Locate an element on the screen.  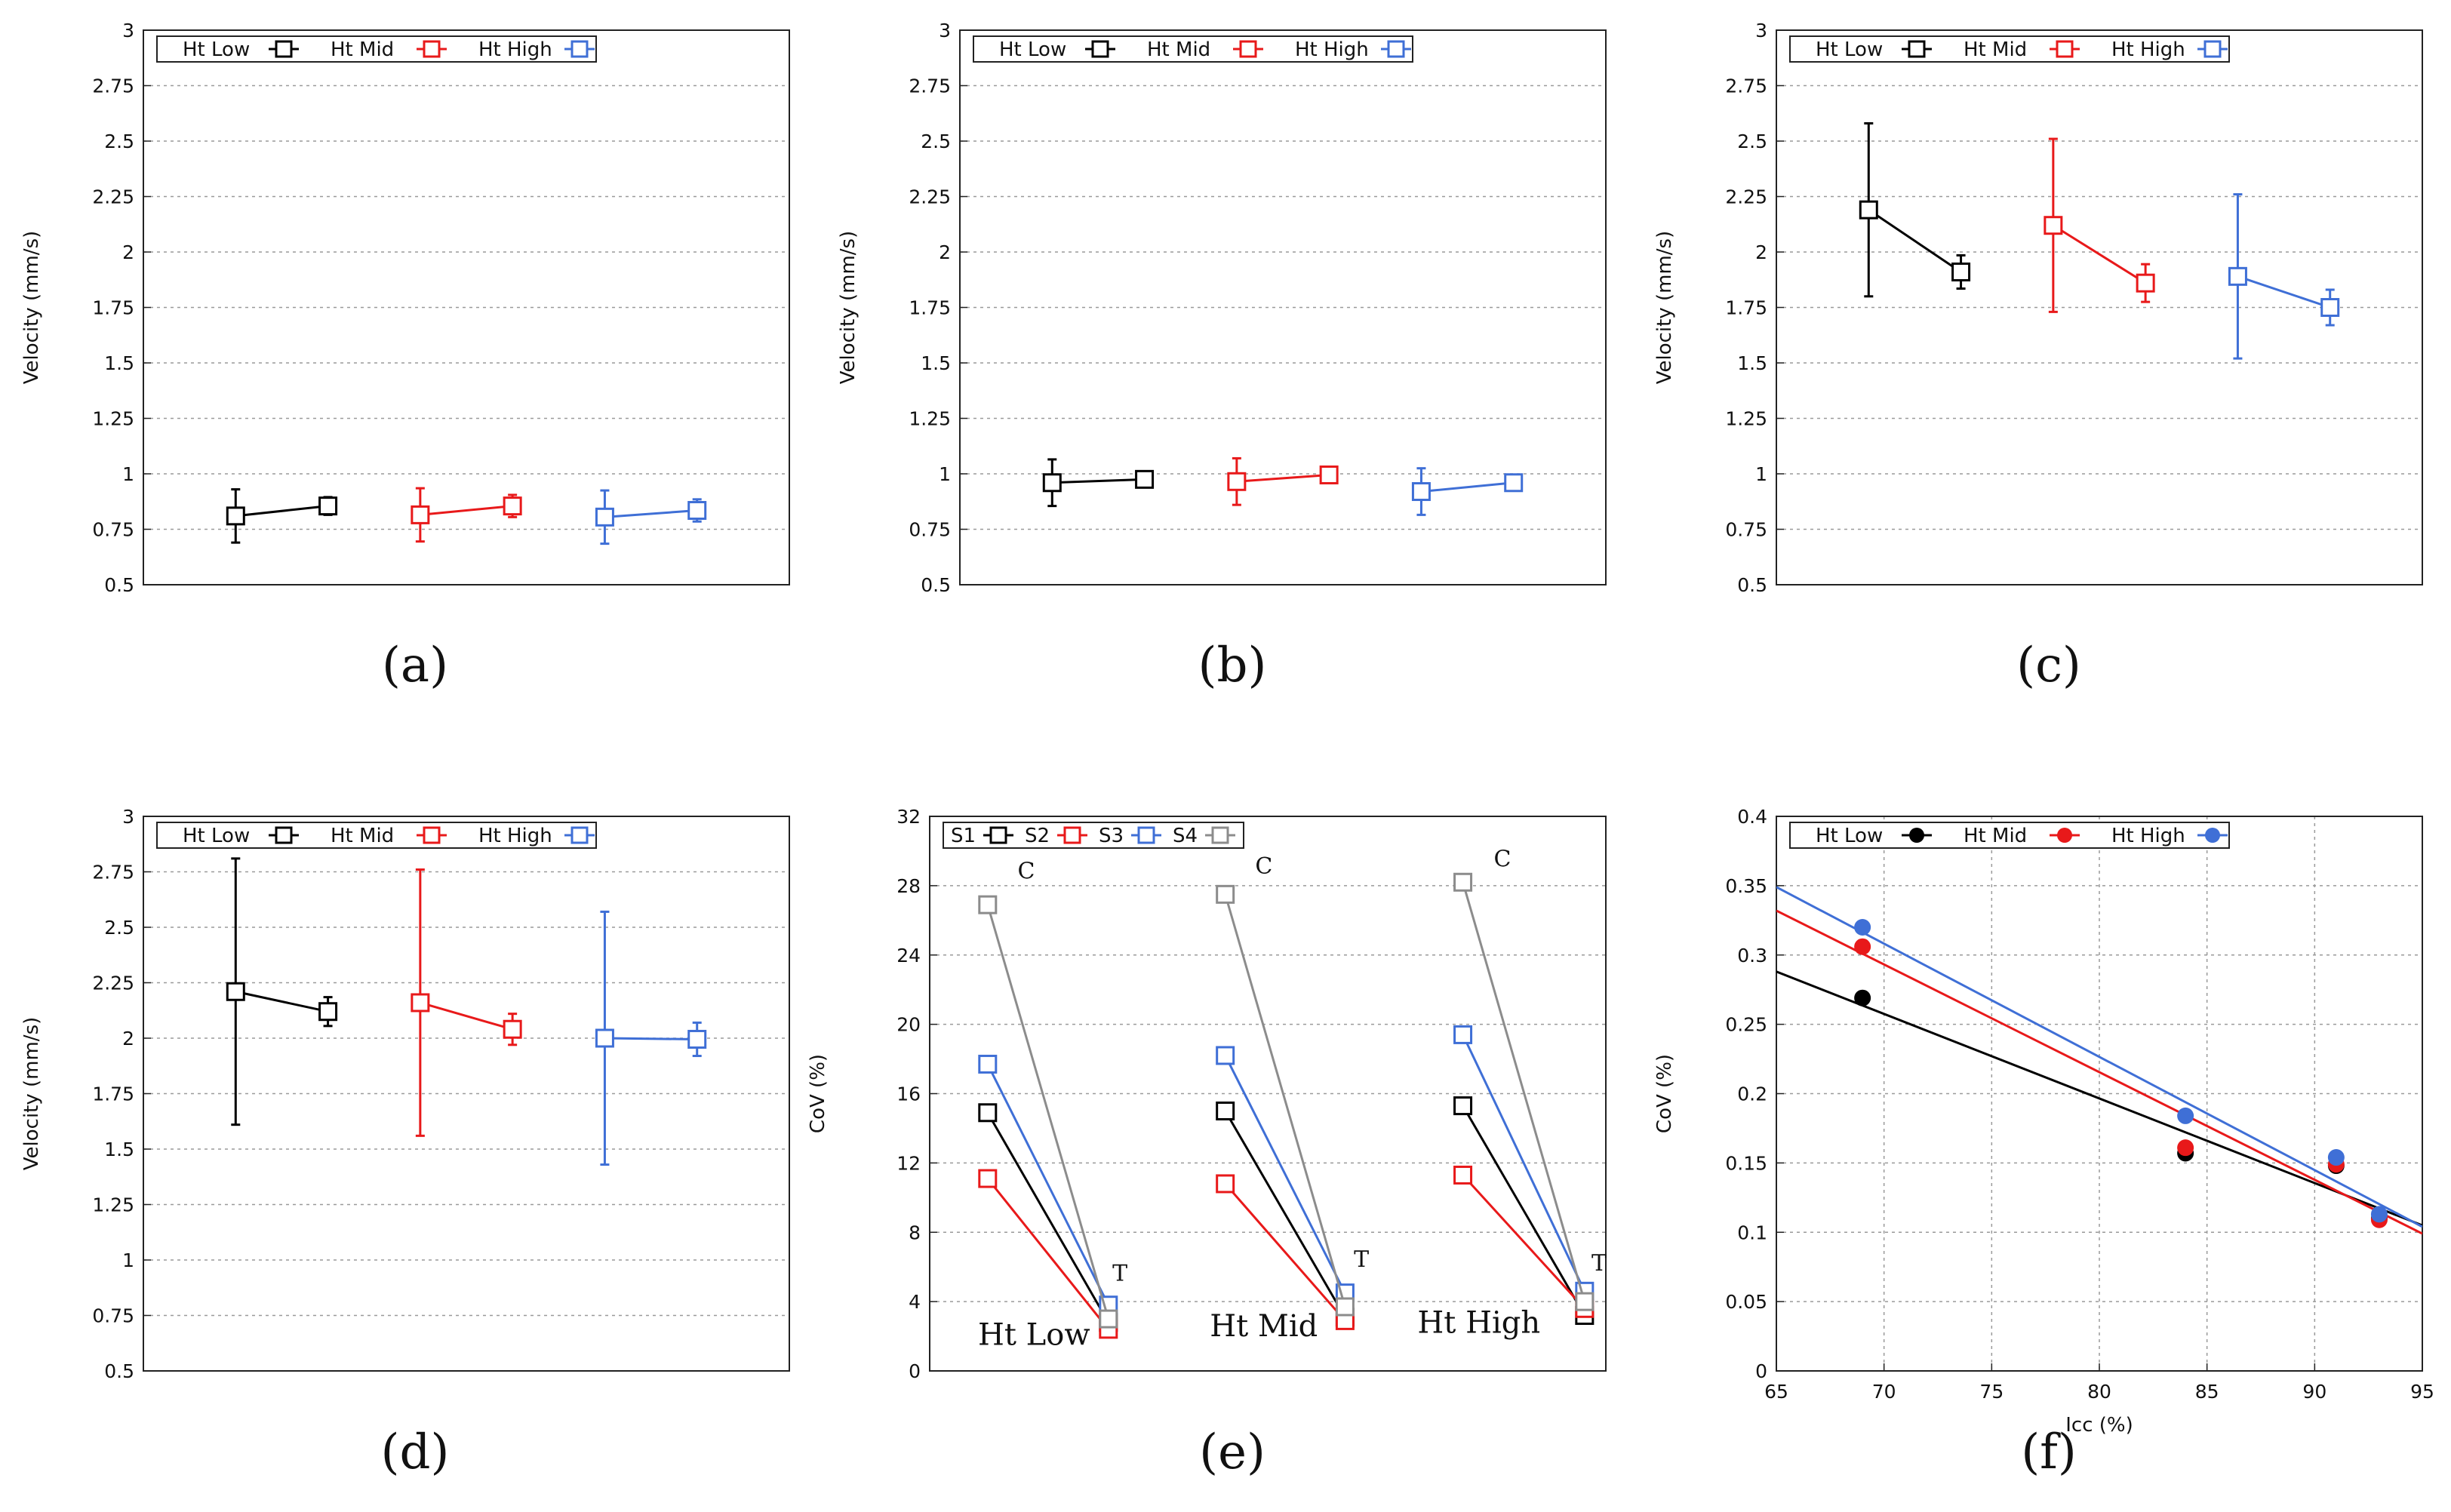
y-tick-label: 0.3 is located at coordinates (1752, 956).